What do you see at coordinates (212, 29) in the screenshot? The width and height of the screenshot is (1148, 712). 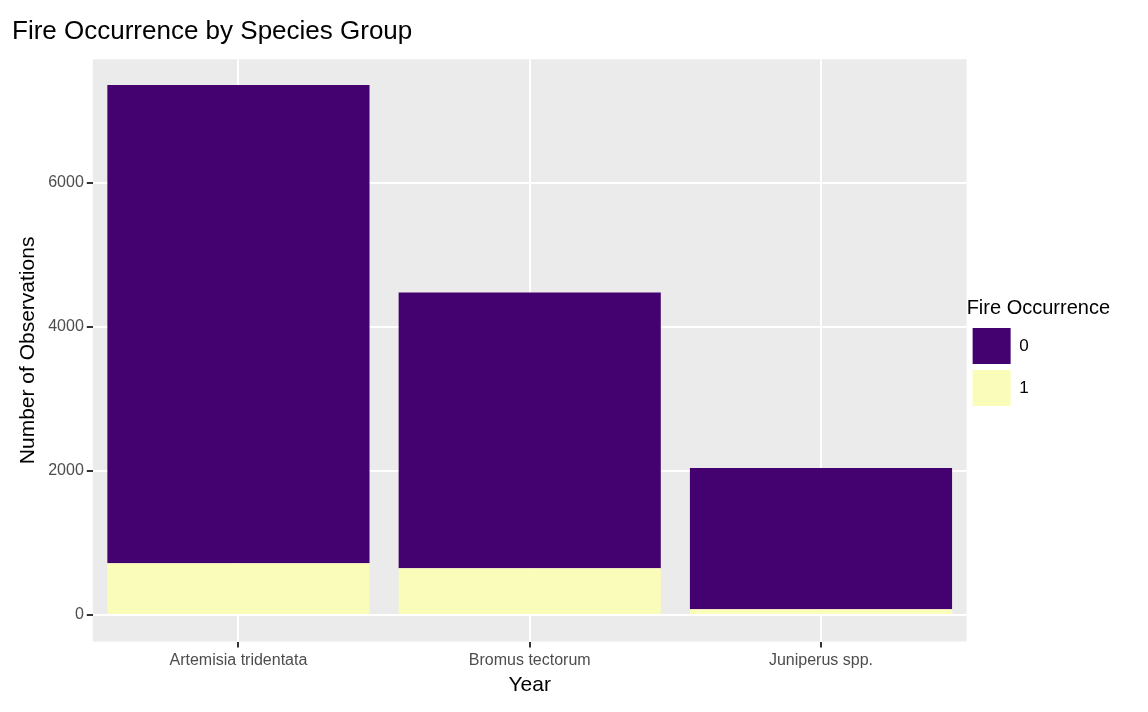 I see `chart-title: Fire Occurrence by Species Group` at bounding box center [212, 29].